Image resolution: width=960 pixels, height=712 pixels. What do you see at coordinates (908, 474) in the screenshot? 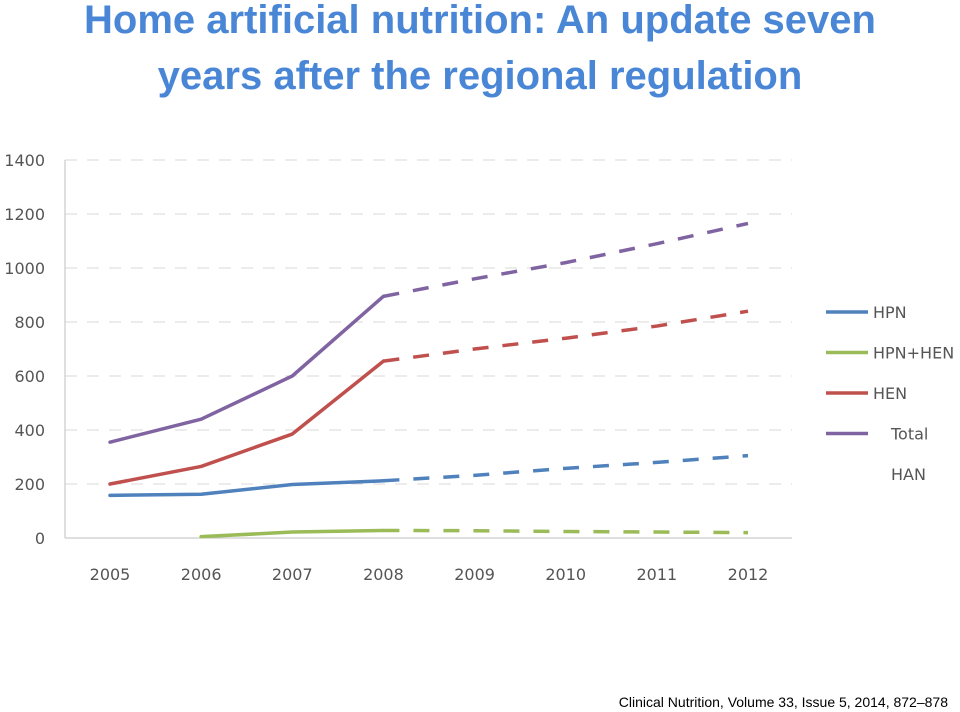
I see `legend-label-han: HAN` at bounding box center [908, 474].